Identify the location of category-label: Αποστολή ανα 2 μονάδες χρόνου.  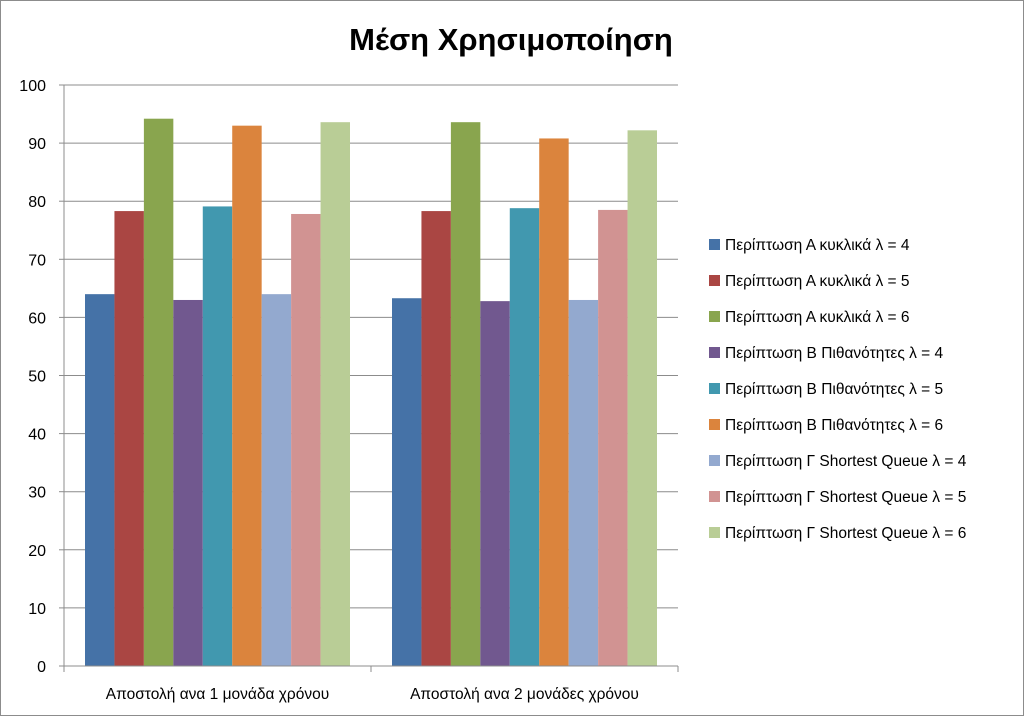
(524, 694).